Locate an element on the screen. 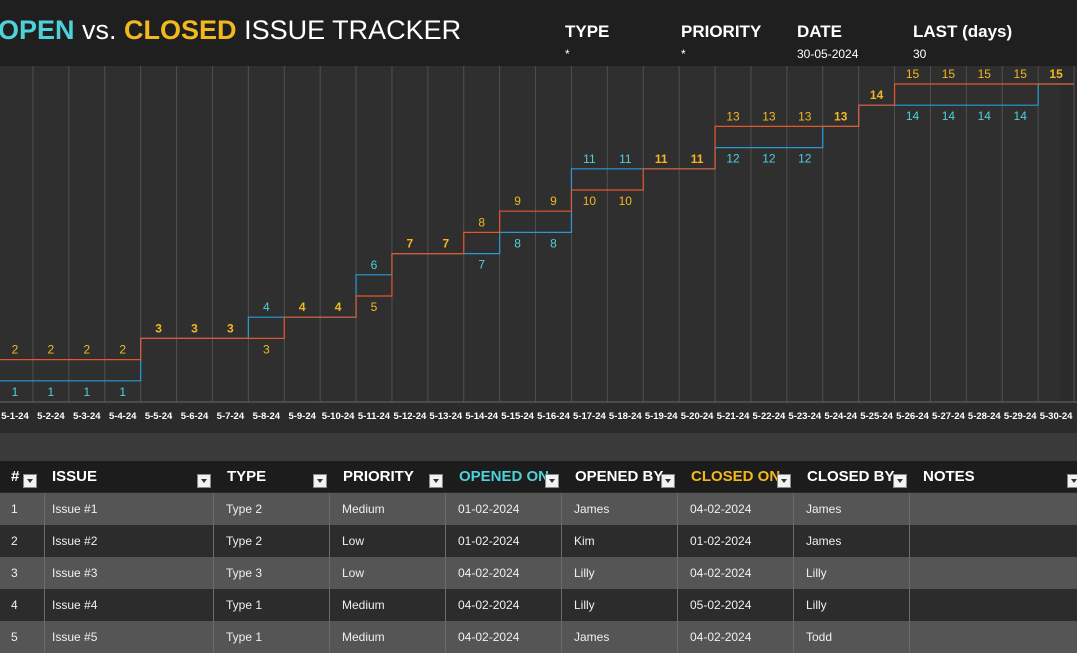  x-tick-label: 5-26-24 is located at coordinates (912, 416).